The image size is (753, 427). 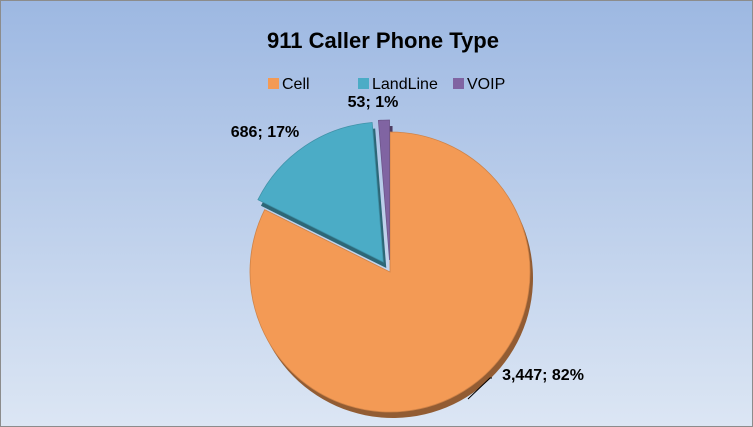 What do you see at coordinates (405, 84) in the screenshot?
I see `legend-label: LandLine` at bounding box center [405, 84].